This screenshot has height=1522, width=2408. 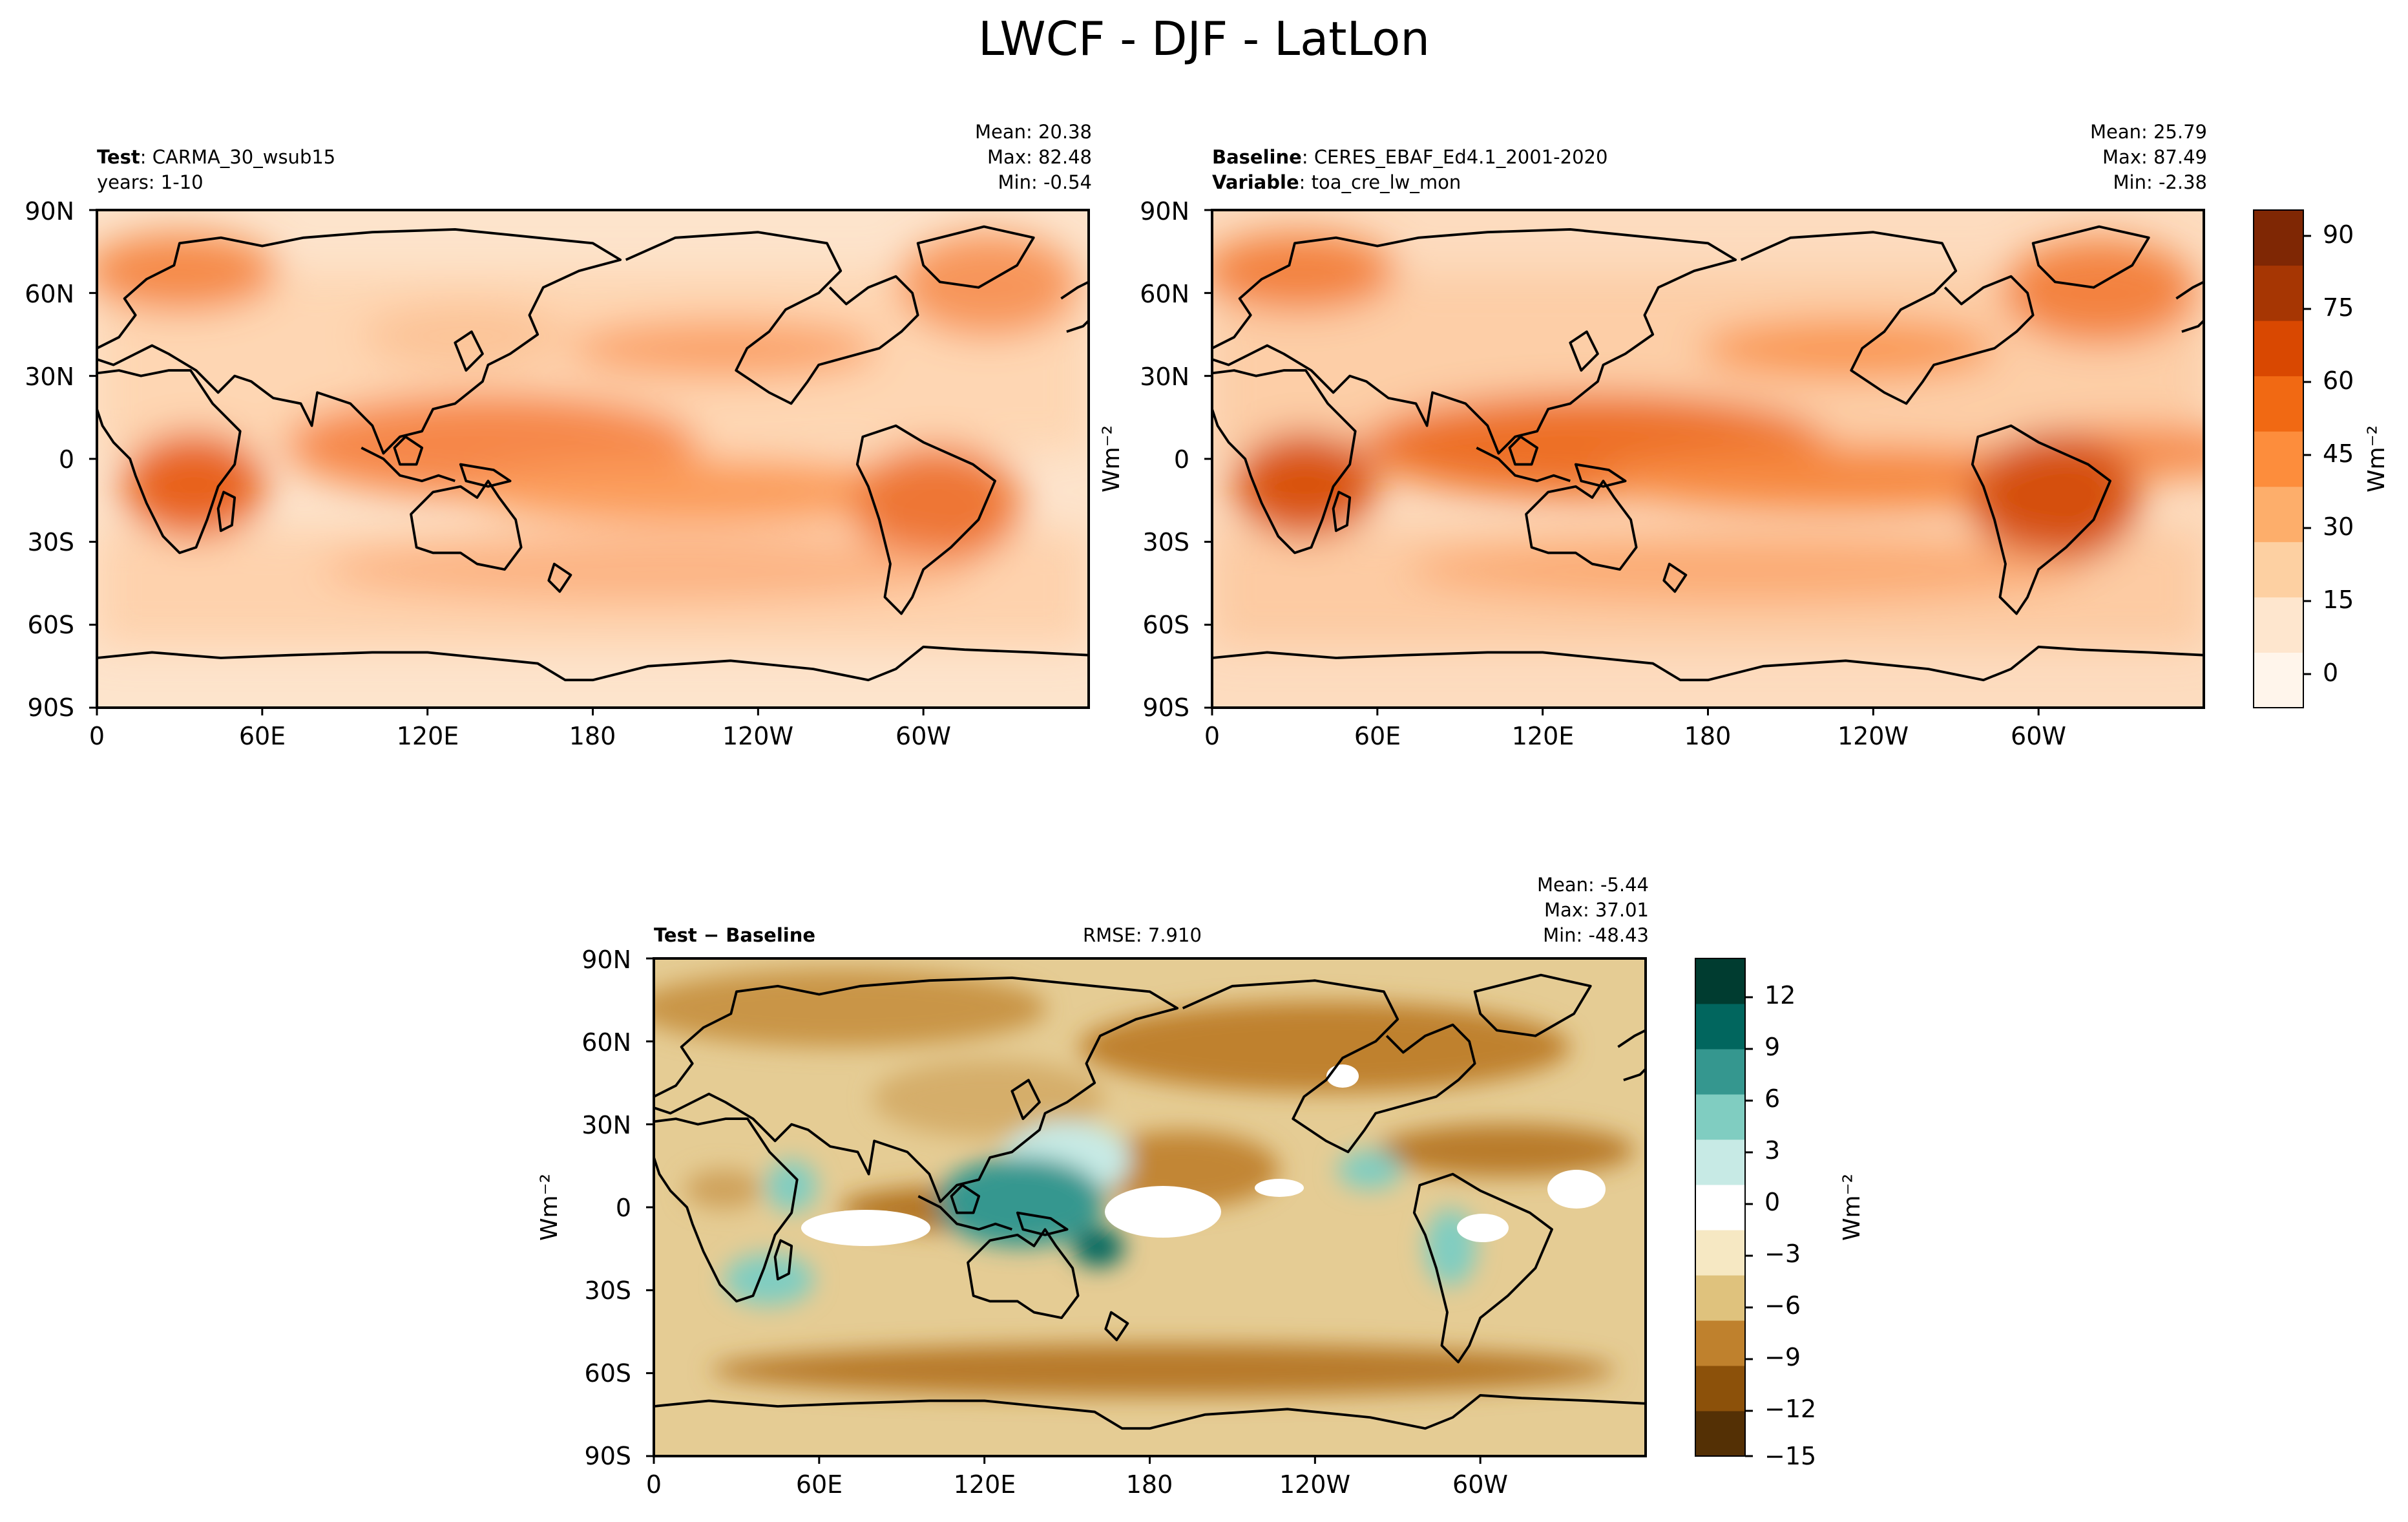 What do you see at coordinates (1386, 182) in the screenshot?
I see `baseline-variable-value: toa_cre_lw_mon` at bounding box center [1386, 182].